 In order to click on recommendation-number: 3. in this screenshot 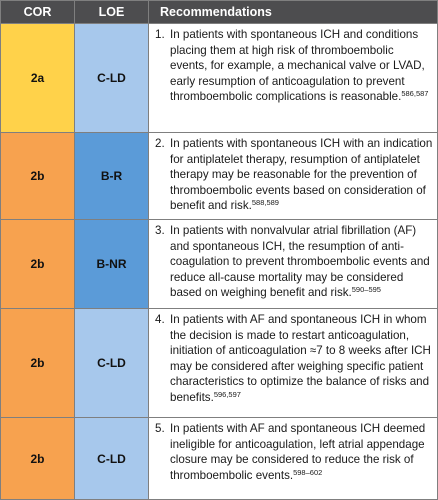, I will do `click(160, 230)`.